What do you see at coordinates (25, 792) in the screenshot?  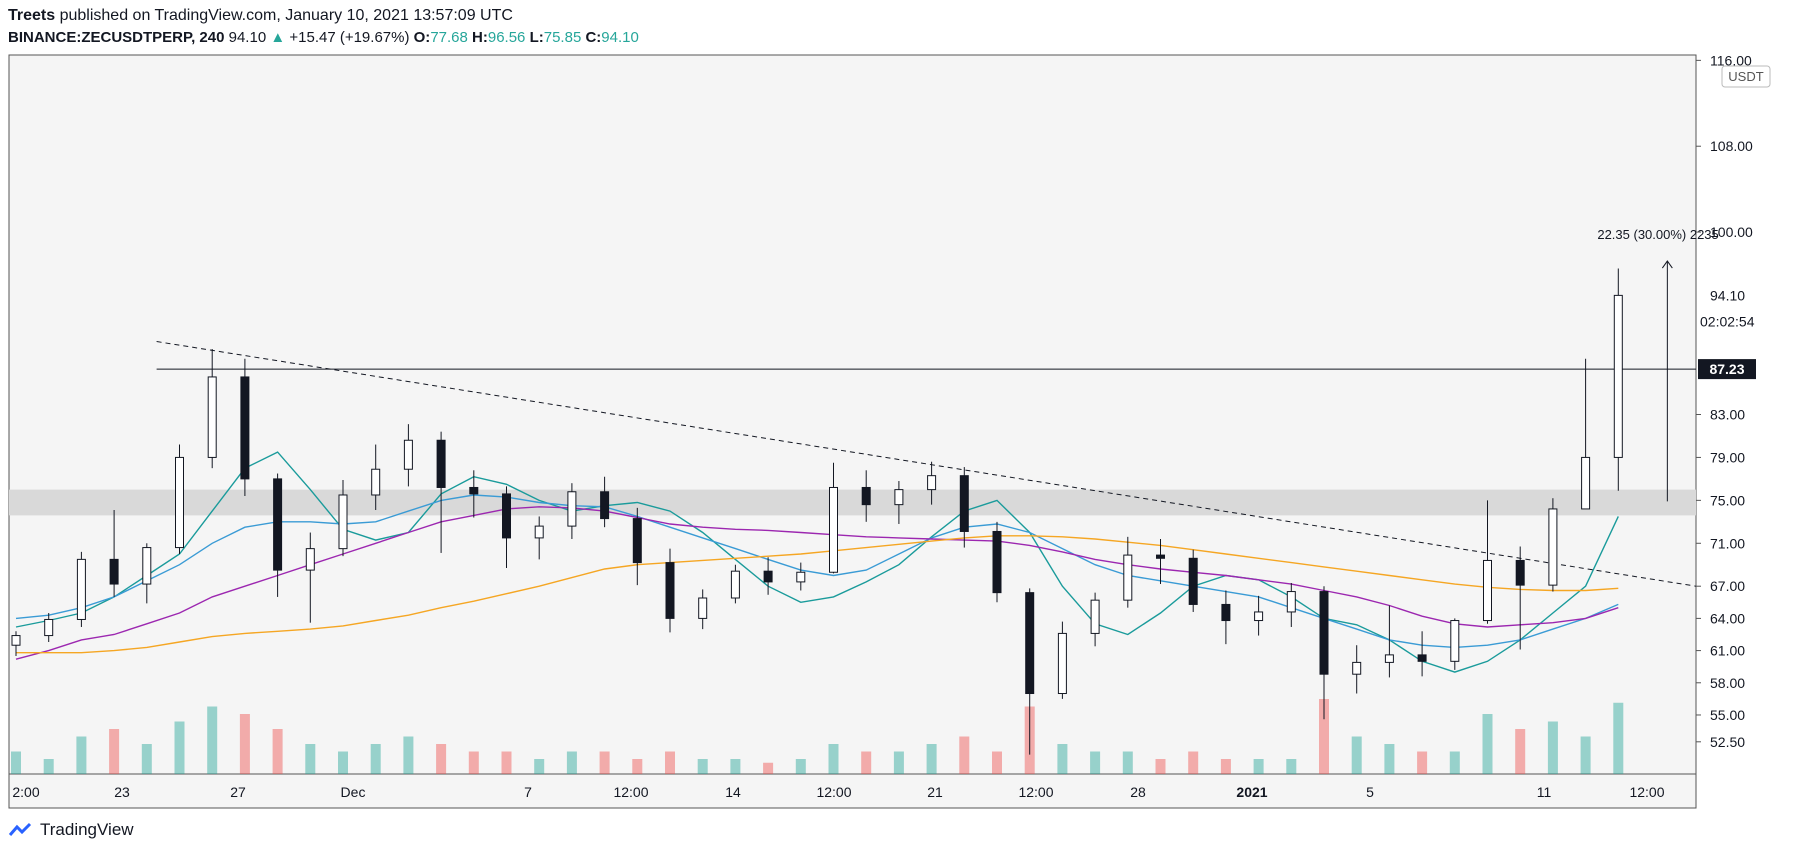 I see `time-tick-label: 2:00` at bounding box center [25, 792].